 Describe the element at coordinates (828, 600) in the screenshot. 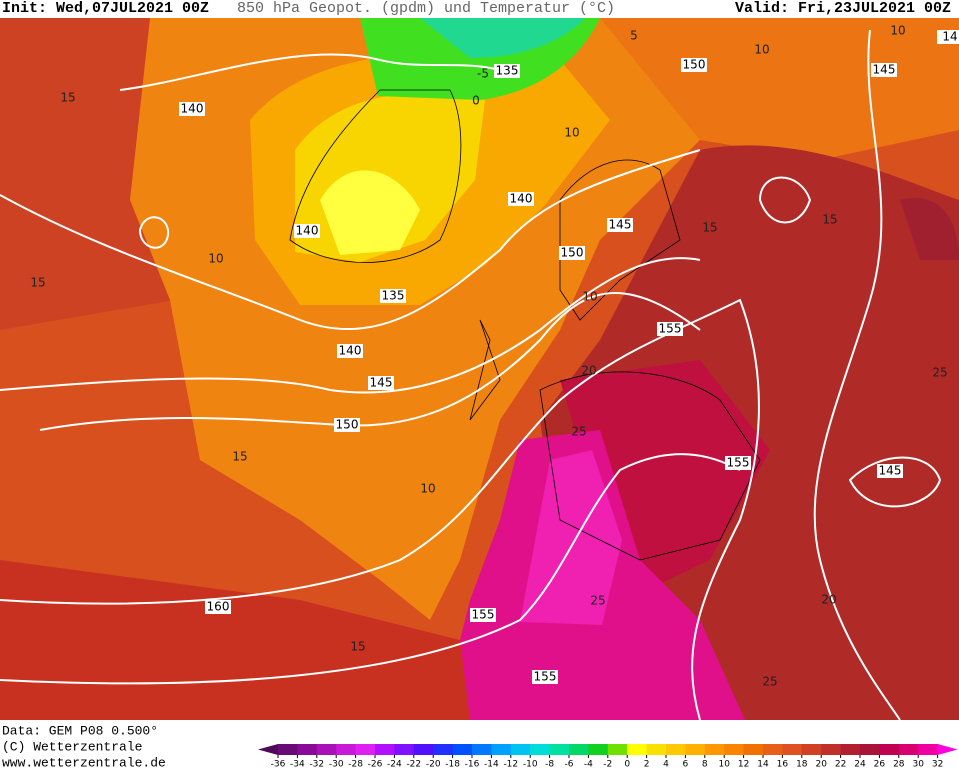

I see `temperature-label: 20` at that location.